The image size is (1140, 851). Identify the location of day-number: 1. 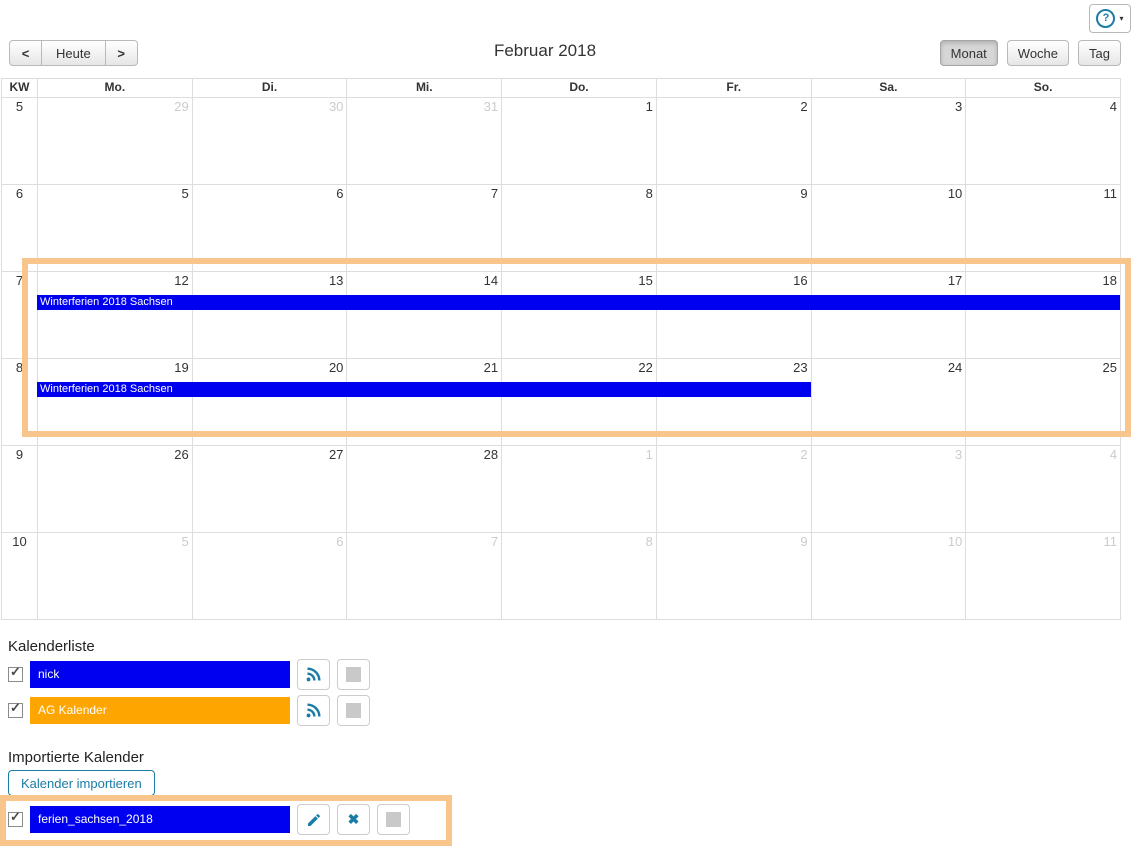
(649, 106).